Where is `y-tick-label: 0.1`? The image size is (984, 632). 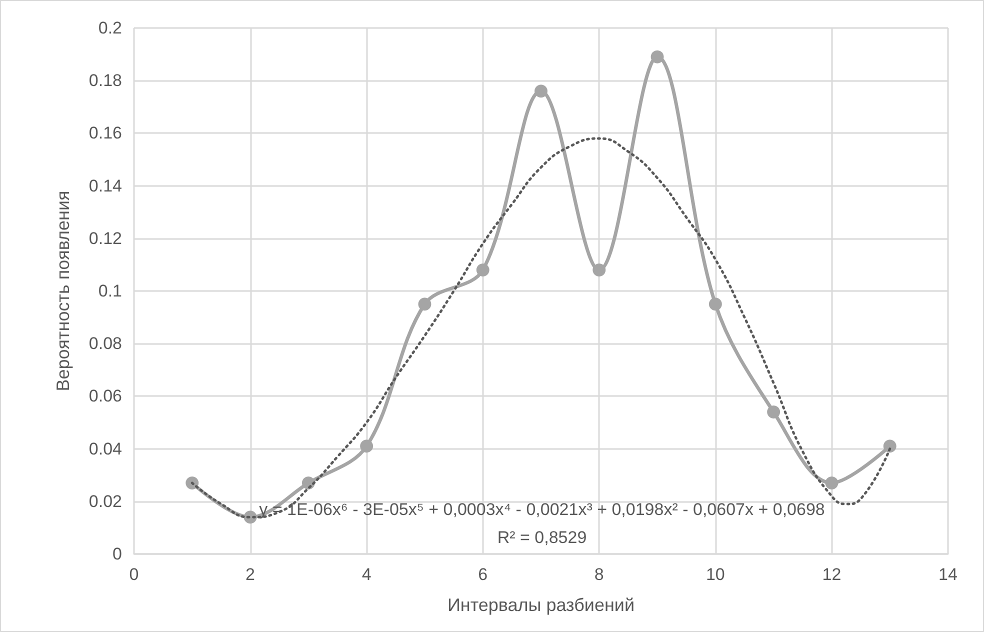 y-tick-label: 0.1 is located at coordinates (110, 291).